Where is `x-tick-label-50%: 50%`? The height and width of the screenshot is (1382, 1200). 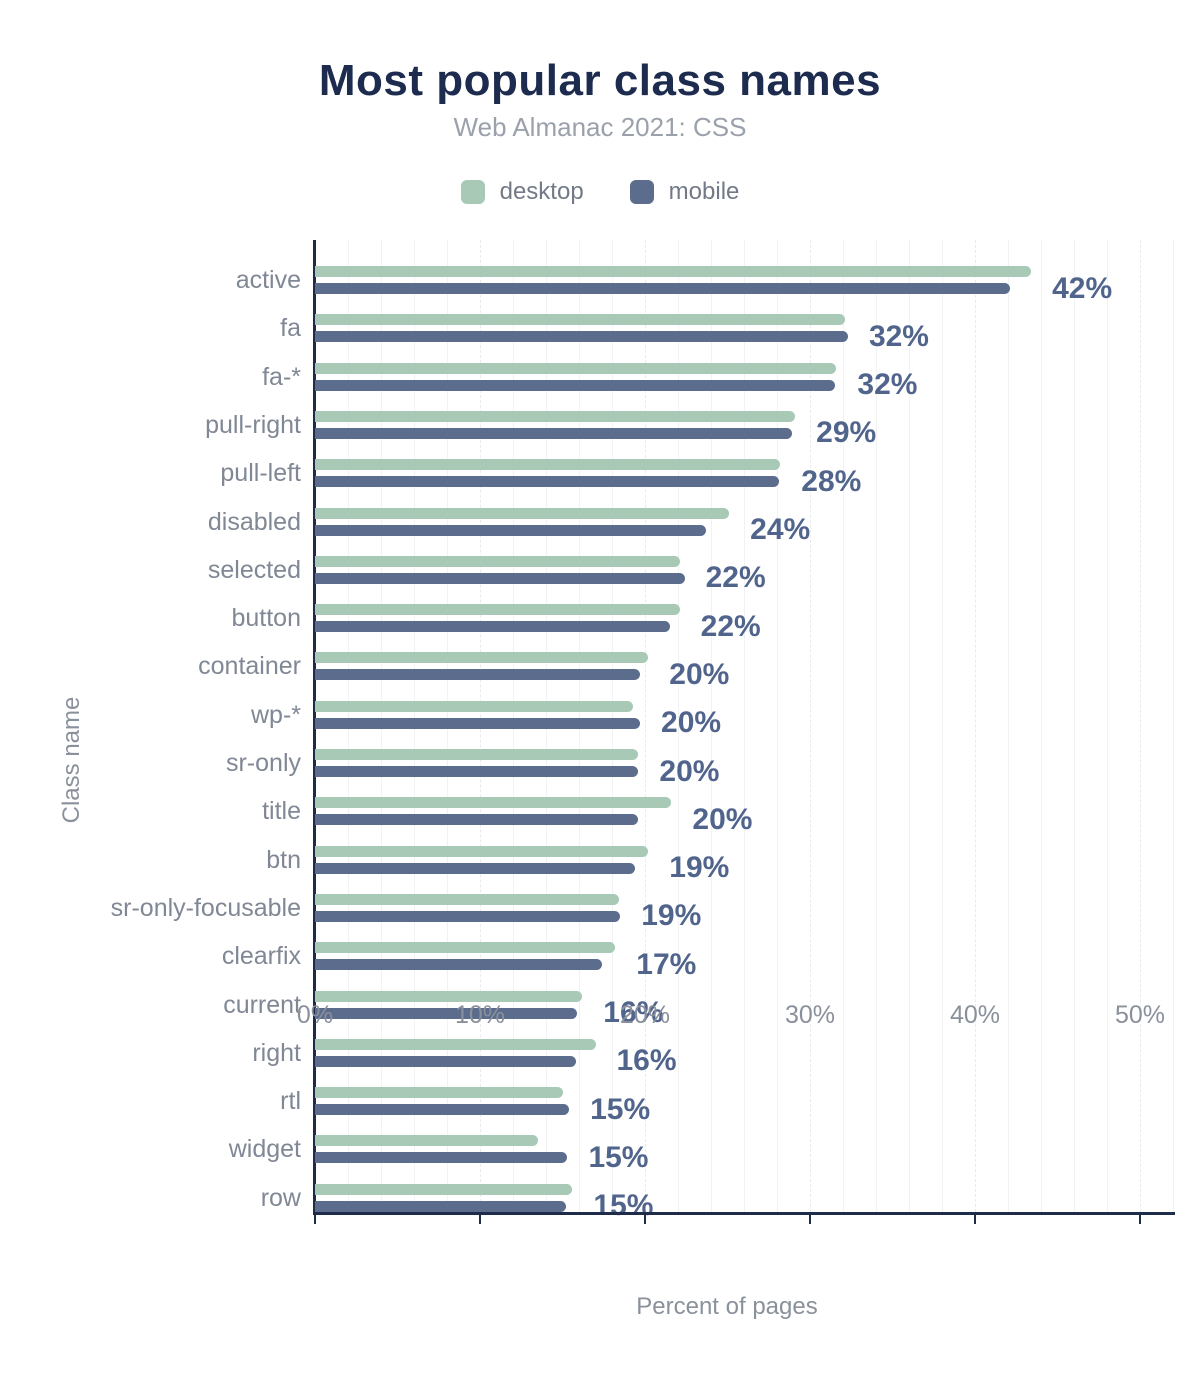
x-tick-label-50%: 50% is located at coordinates (1140, 1015).